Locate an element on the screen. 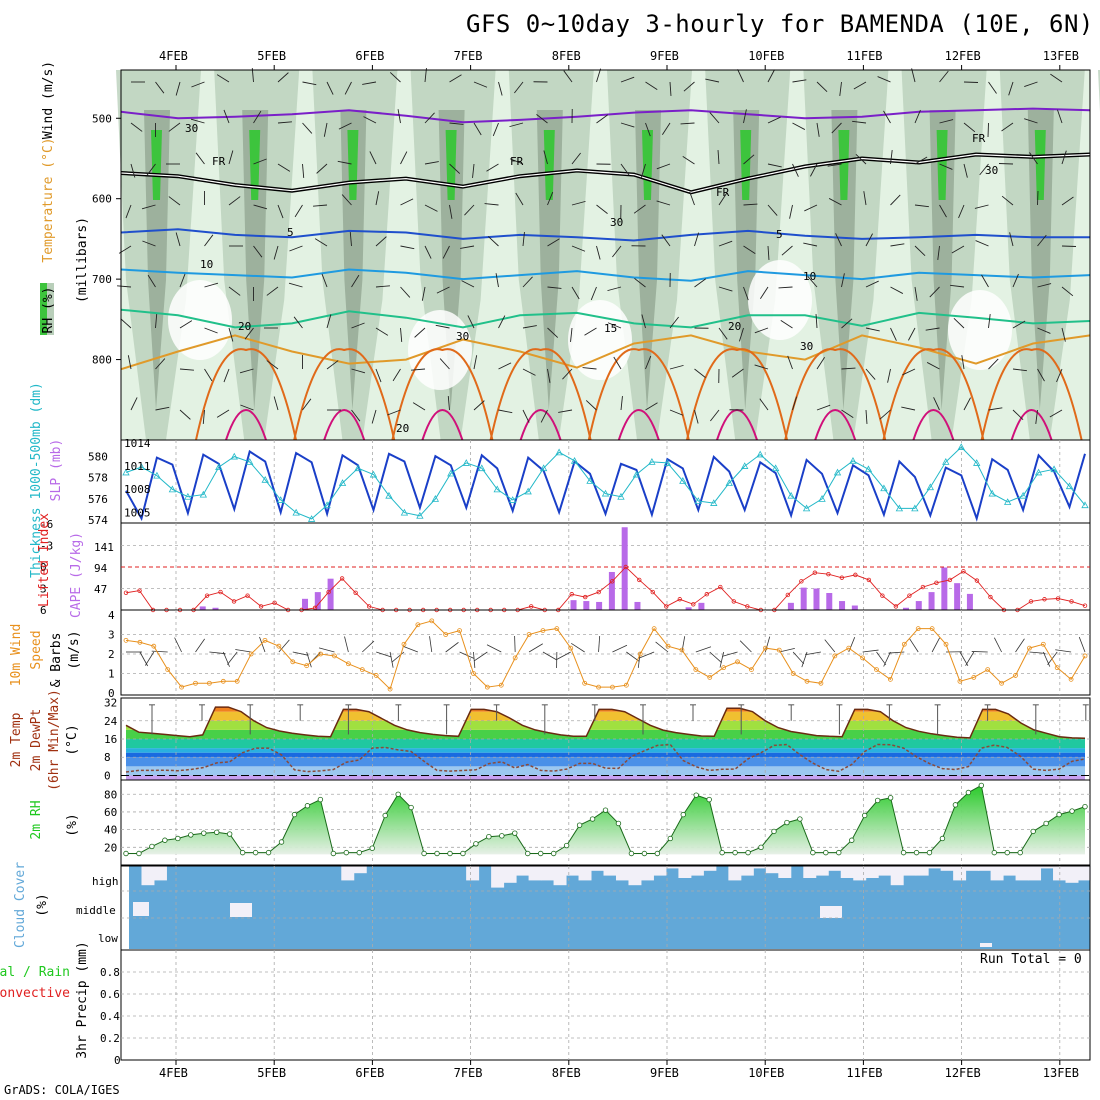  rh-saturated is located at coordinates (549, 165).